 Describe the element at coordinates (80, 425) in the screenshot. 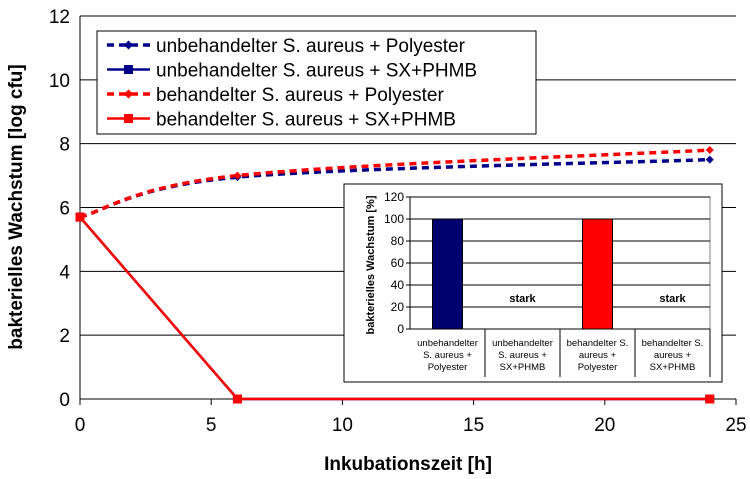

I see `x-tick-label: 0` at that location.